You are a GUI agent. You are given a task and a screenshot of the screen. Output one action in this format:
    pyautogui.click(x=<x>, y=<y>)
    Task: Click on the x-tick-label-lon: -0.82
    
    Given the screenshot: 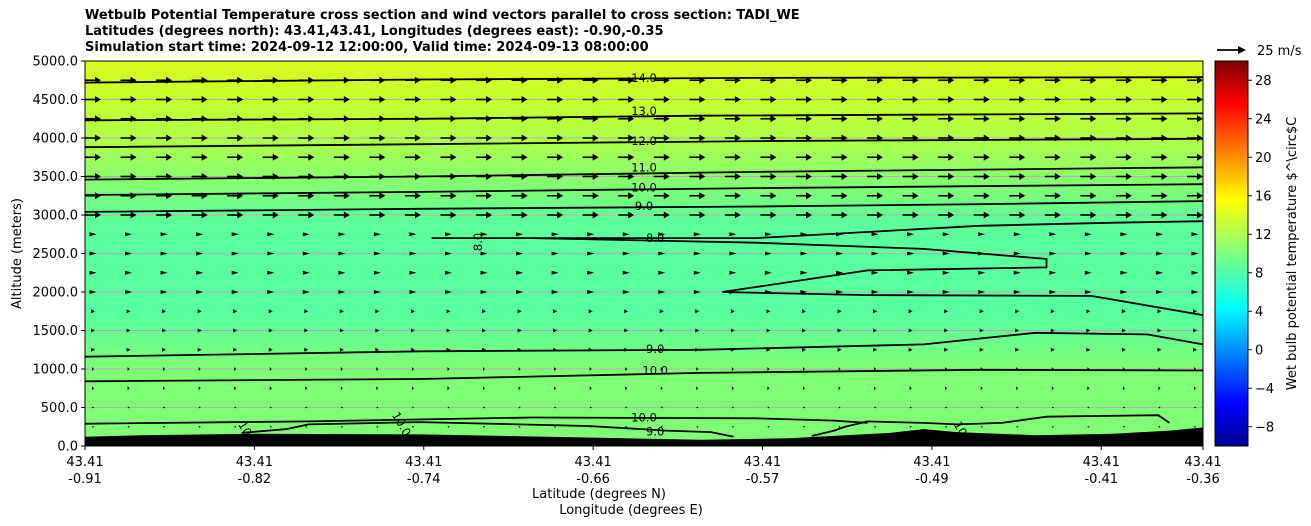 What is the action you would take?
    pyautogui.click(x=255, y=479)
    